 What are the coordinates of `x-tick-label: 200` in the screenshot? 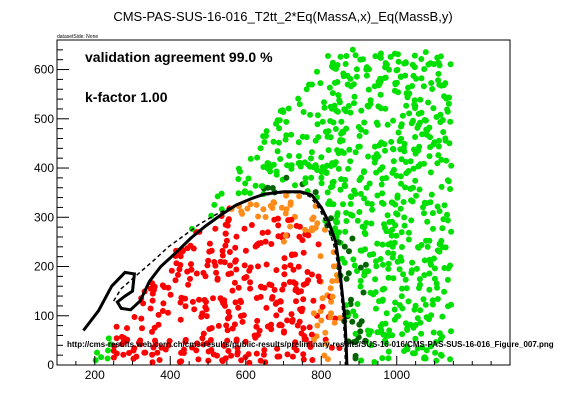 It's located at (95, 375).